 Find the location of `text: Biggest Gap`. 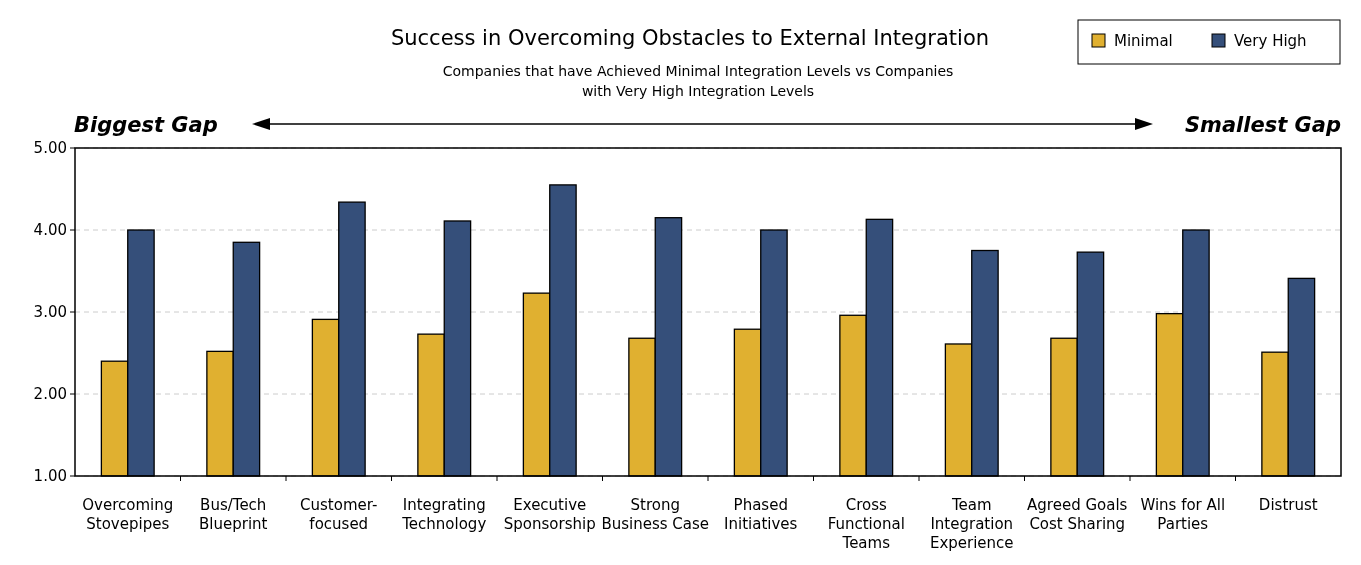

text: Biggest Gap is located at coordinates (146, 125).